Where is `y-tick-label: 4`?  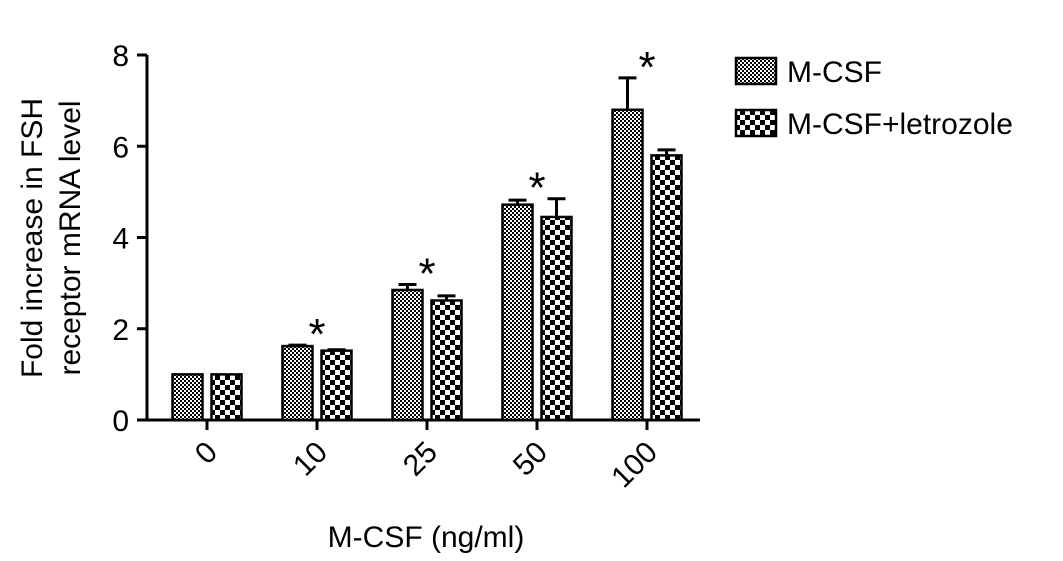
y-tick-label: 4 is located at coordinates (120, 239).